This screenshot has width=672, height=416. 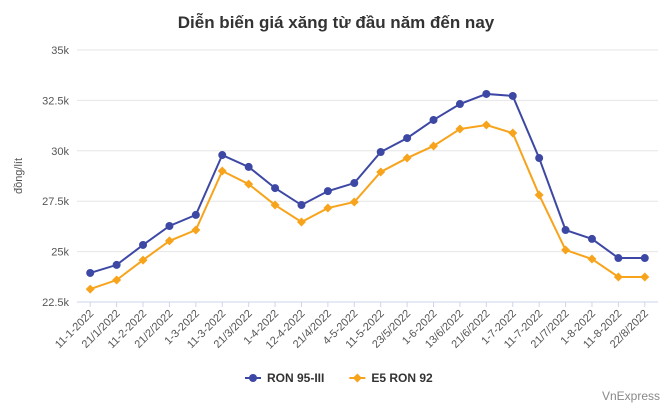 I want to click on y-tick-label: 35k, so click(x=60, y=51).